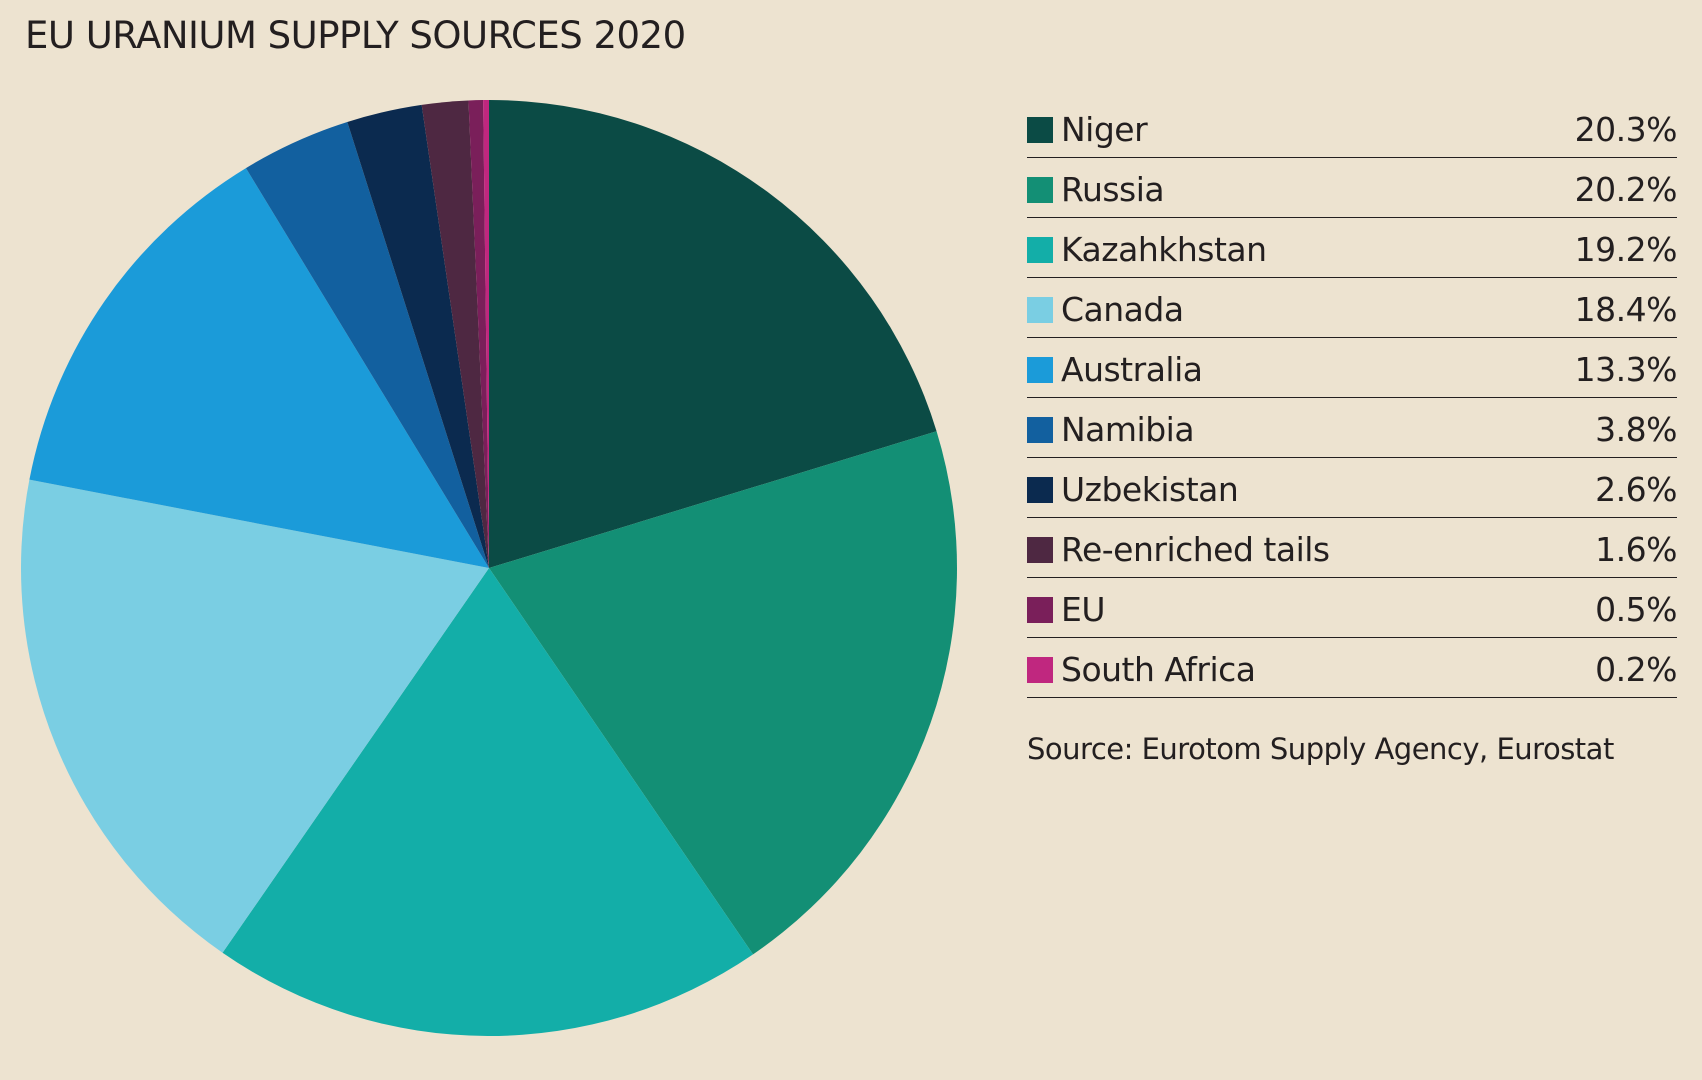 This screenshot has width=1702, height=1080. Describe the element at coordinates (1352, 668) in the screenshot. I see `legend-item: South Africa 0.2%` at that location.